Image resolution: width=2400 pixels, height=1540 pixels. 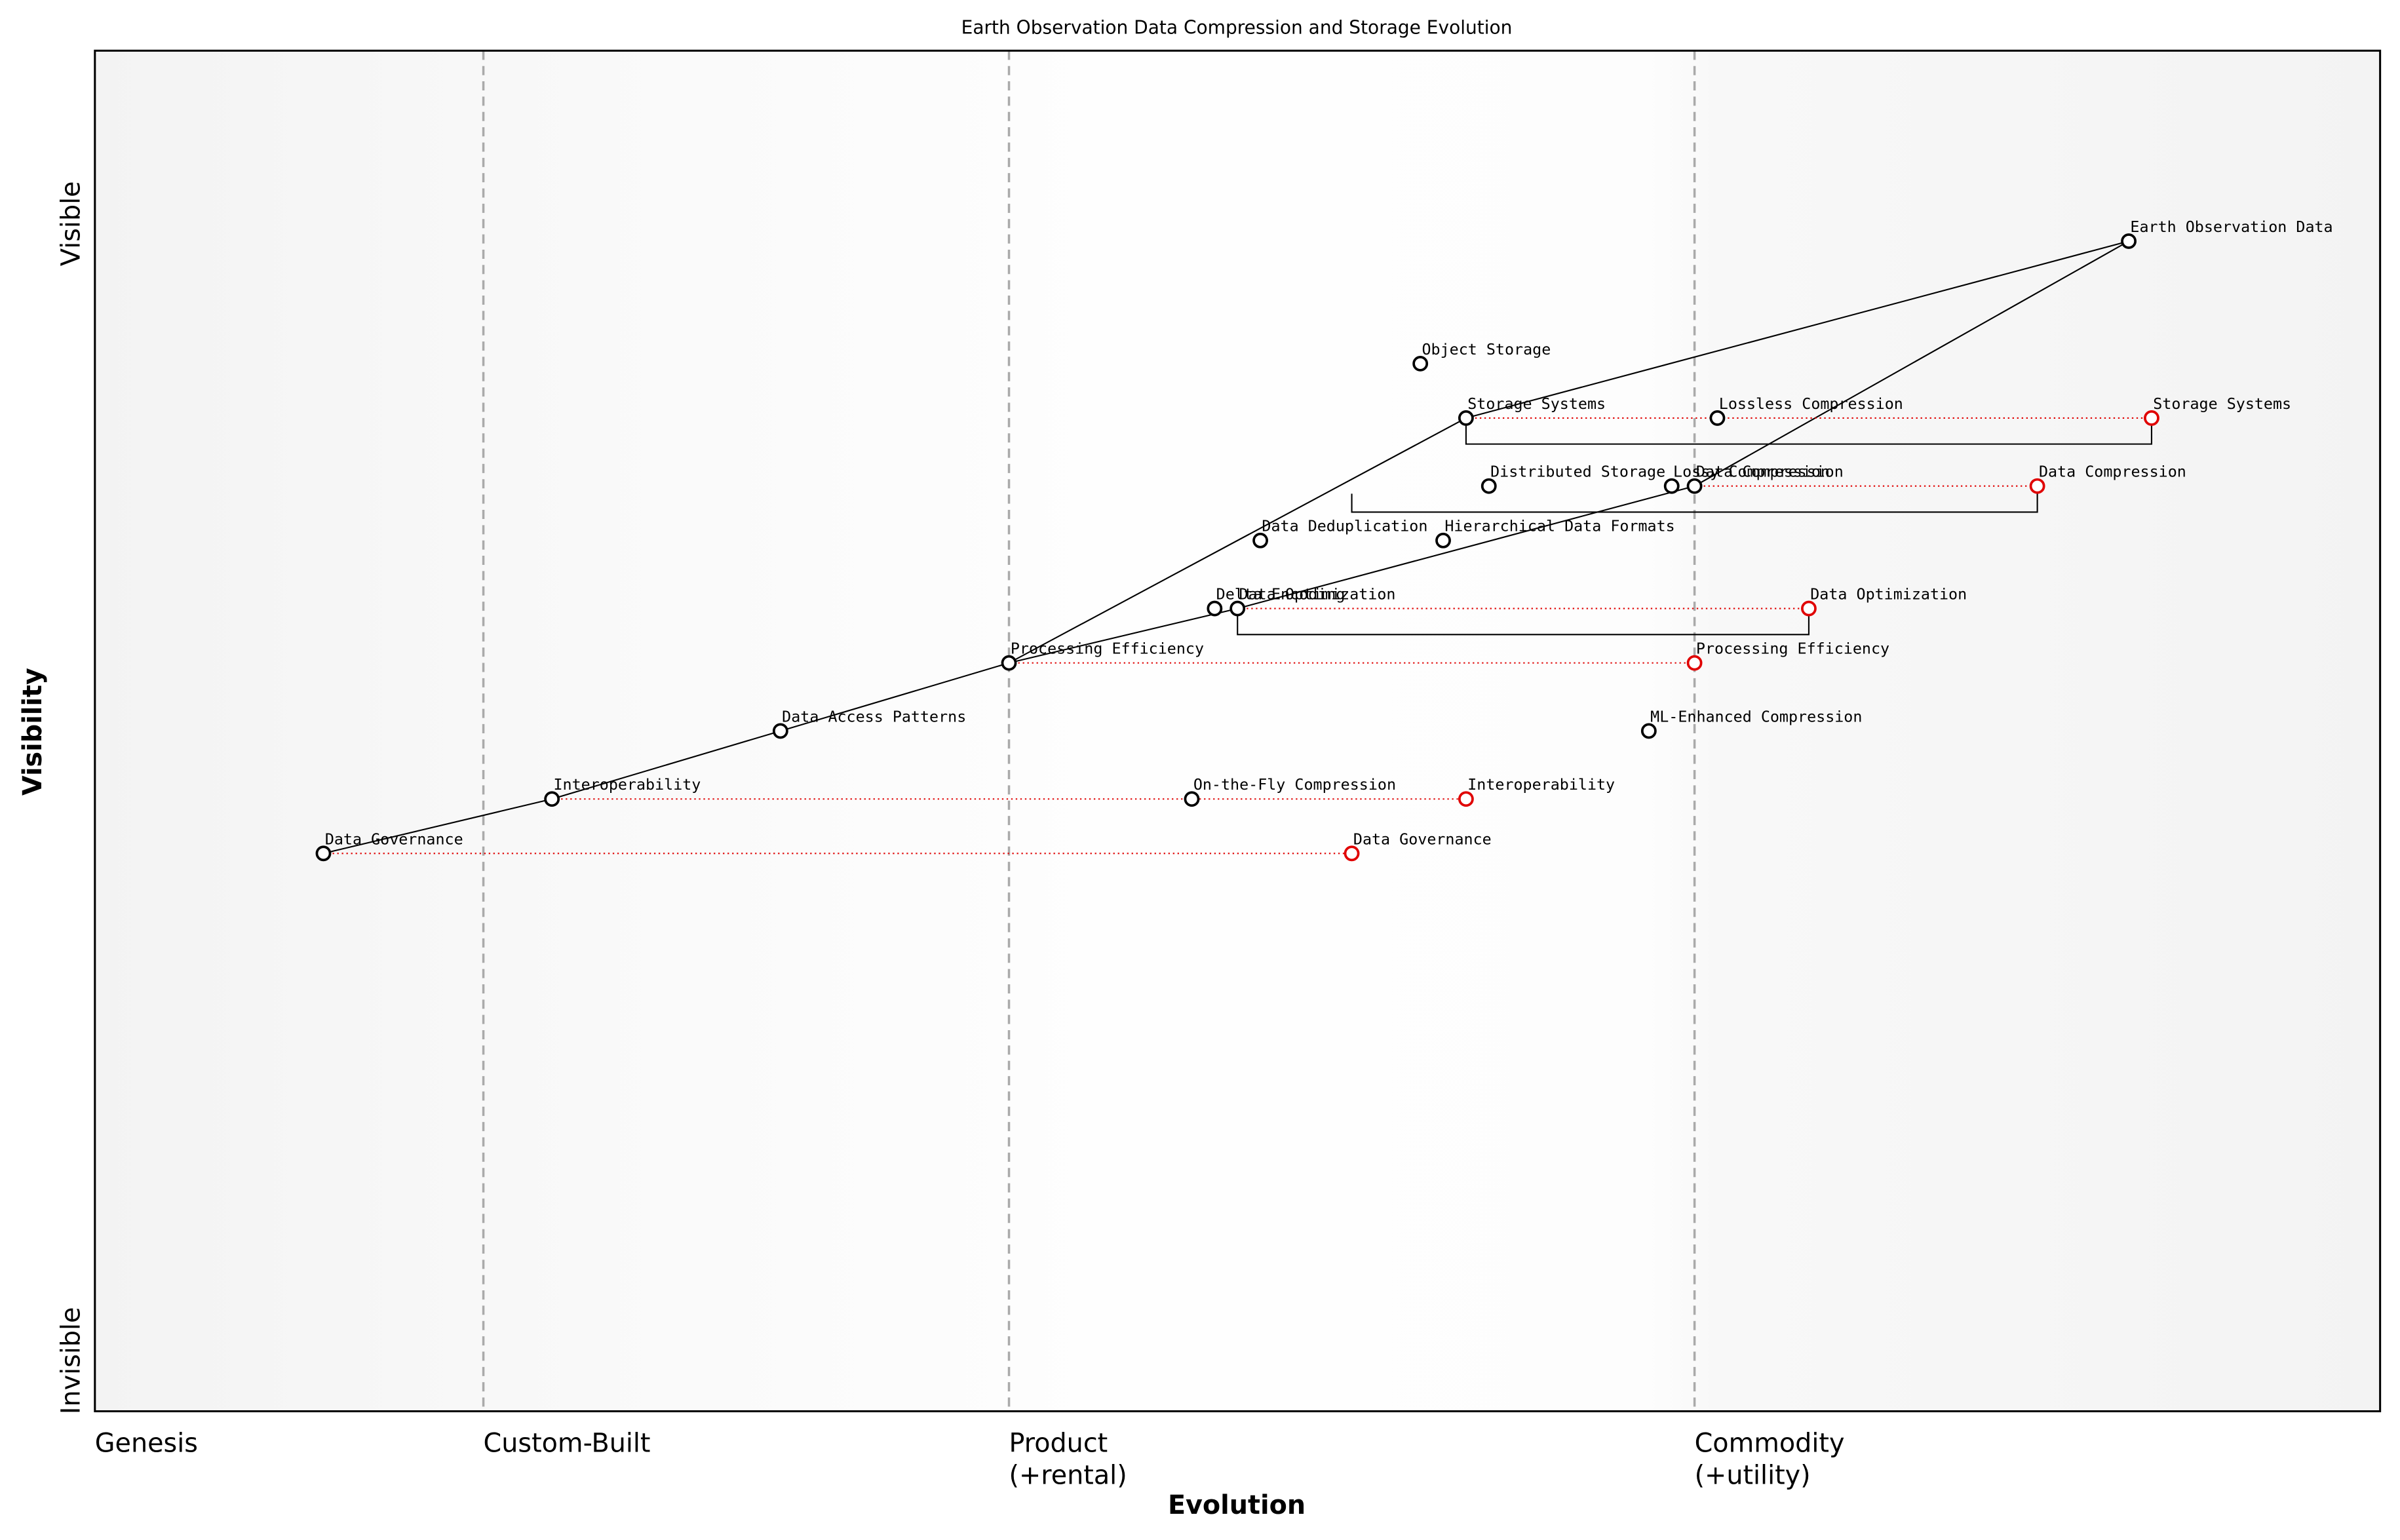 What do you see at coordinates (1541, 784) in the screenshot?
I see `evolved-label: Interoperability` at bounding box center [1541, 784].